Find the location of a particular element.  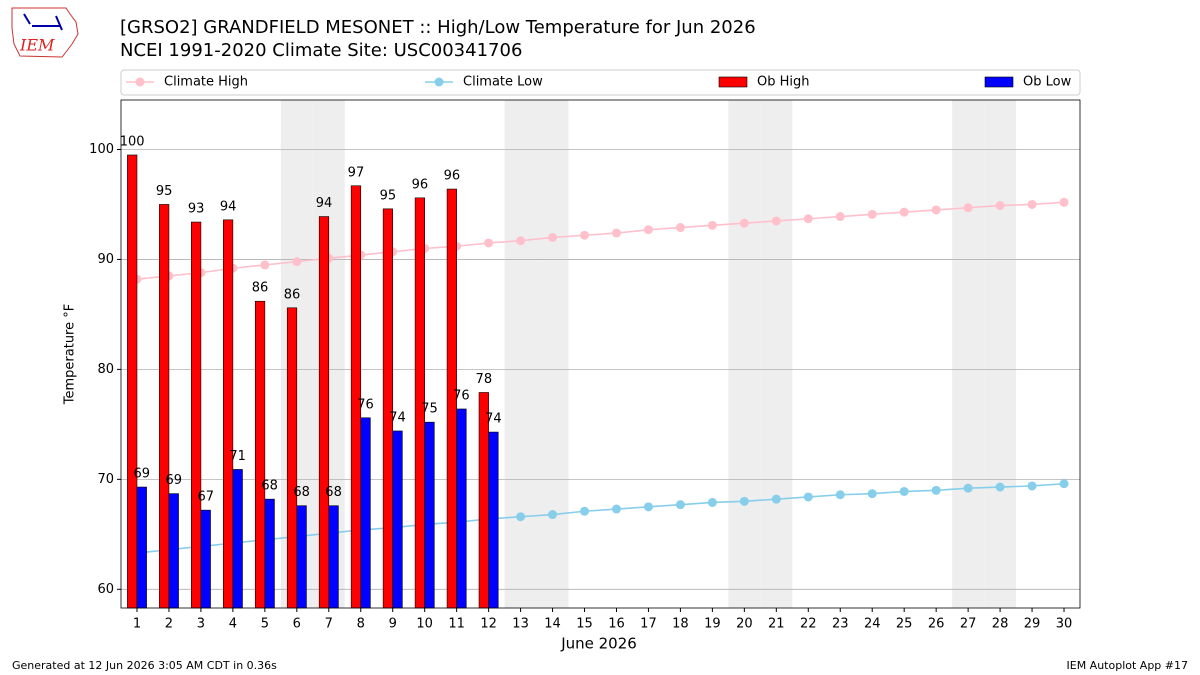

value-label: 100 is located at coordinates (132, 141).